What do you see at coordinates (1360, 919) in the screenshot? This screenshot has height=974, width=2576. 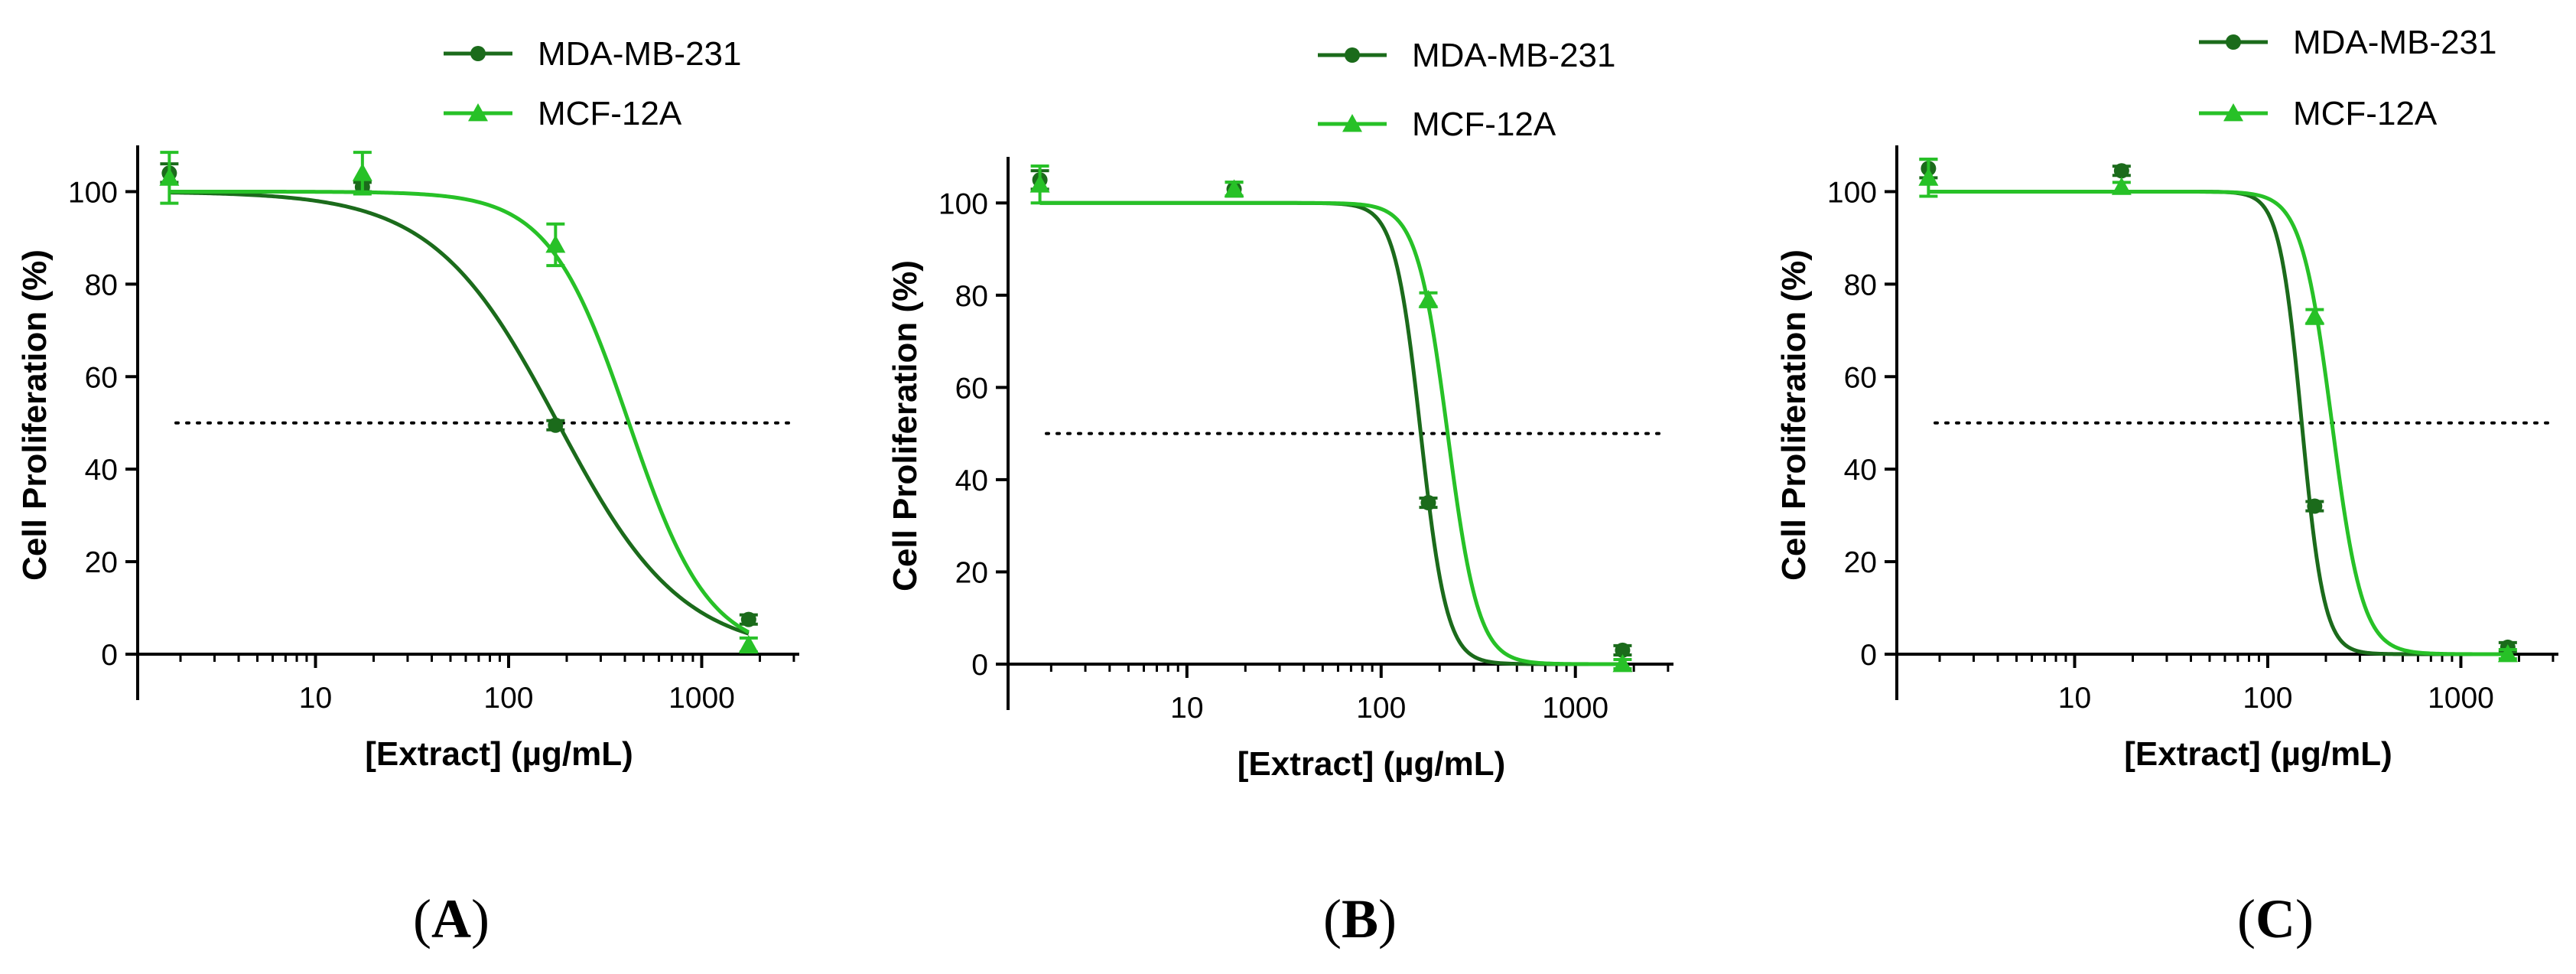 I see `panel-label: (B)` at bounding box center [1360, 919].